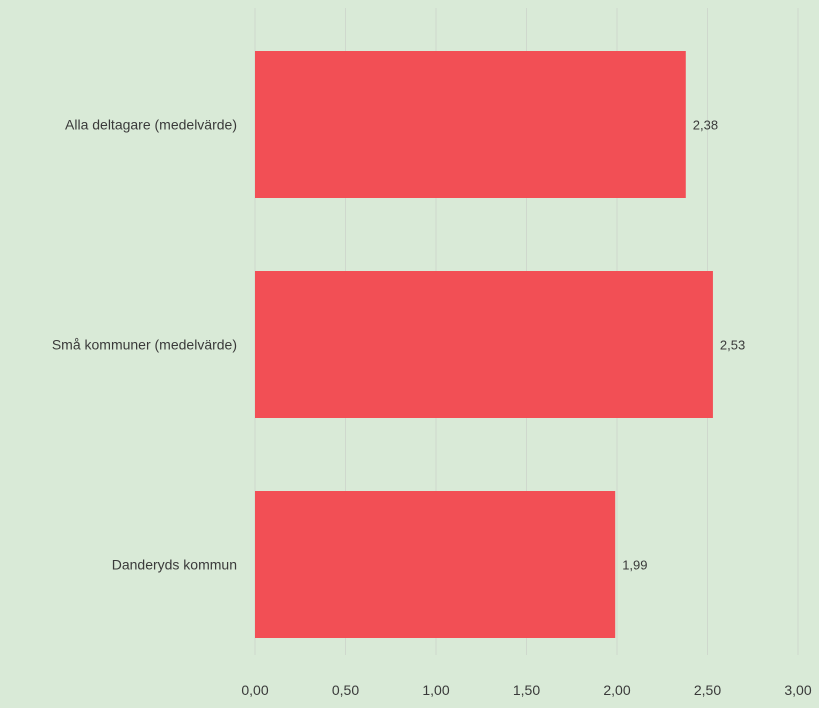 The image size is (819, 708). What do you see at coordinates (797, 690) in the screenshot?
I see `x-tick-label-6: 3,00` at bounding box center [797, 690].